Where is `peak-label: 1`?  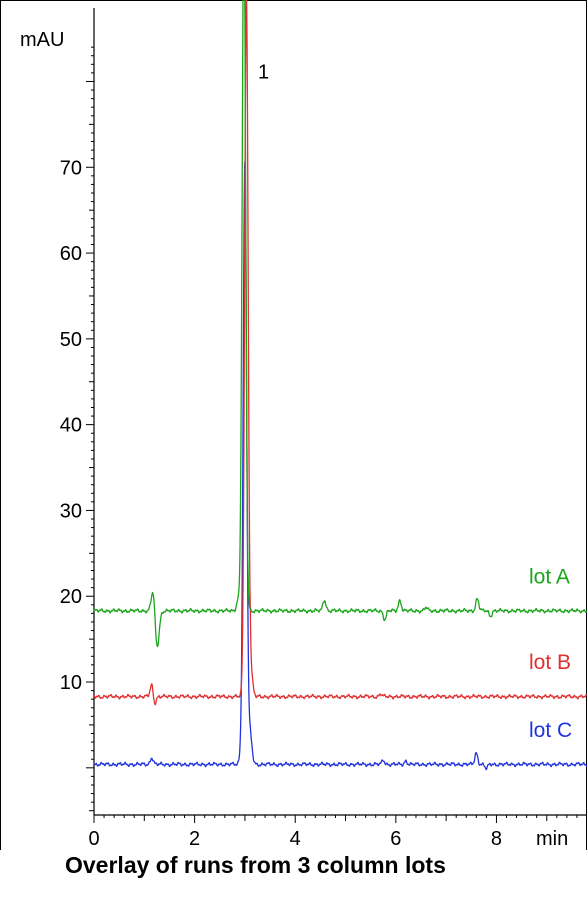 peak-label: 1 is located at coordinates (263, 73).